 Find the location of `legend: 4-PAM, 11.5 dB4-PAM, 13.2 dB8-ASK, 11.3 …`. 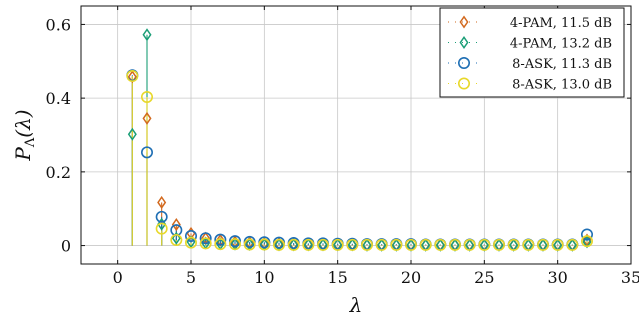

legend: 4-PAM, 11.5 dB4-PAM, 13.2 dB8-ASK, 11.3 … is located at coordinates (532, 52).